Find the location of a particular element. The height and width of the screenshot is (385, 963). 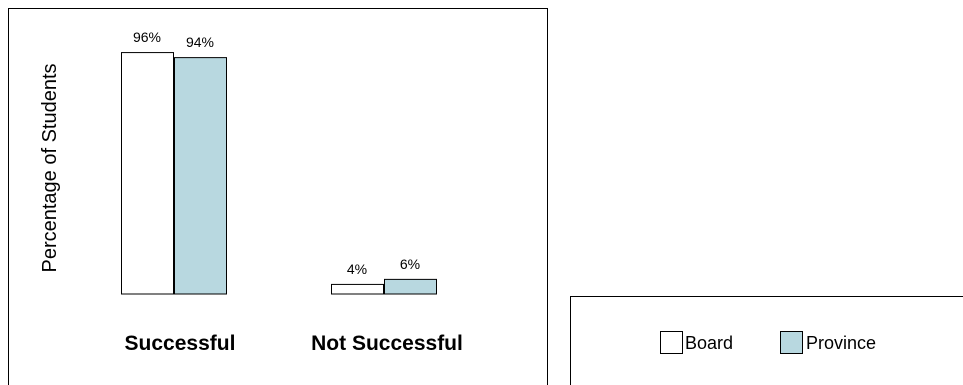

value-label-board-successful: 96% is located at coordinates (147, 37).